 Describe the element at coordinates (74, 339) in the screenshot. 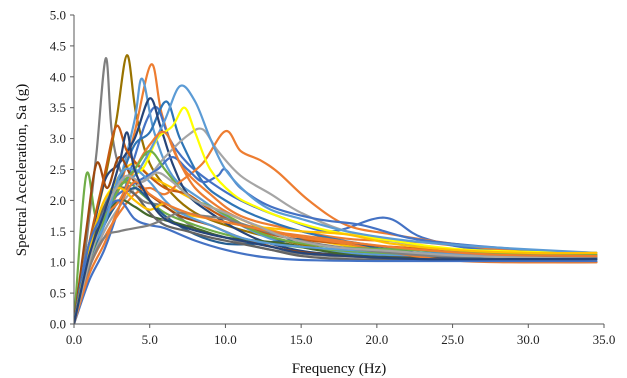

I see `x-tick-label: 0.0` at that location.